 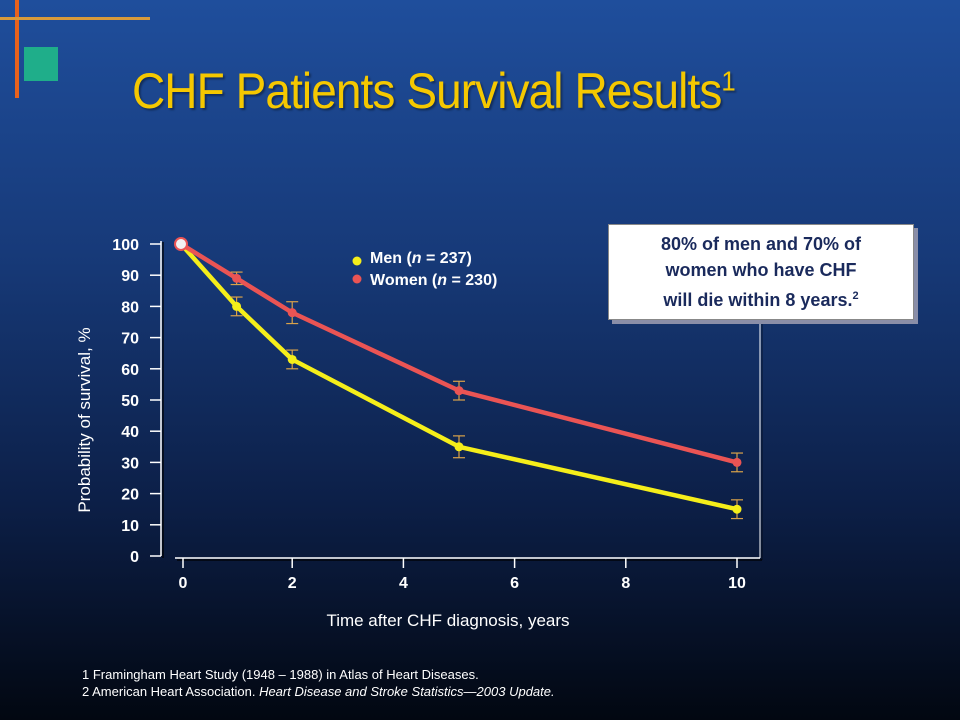 What do you see at coordinates (130, 495) in the screenshot?
I see `y-tick-label: 20` at bounding box center [130, 495].